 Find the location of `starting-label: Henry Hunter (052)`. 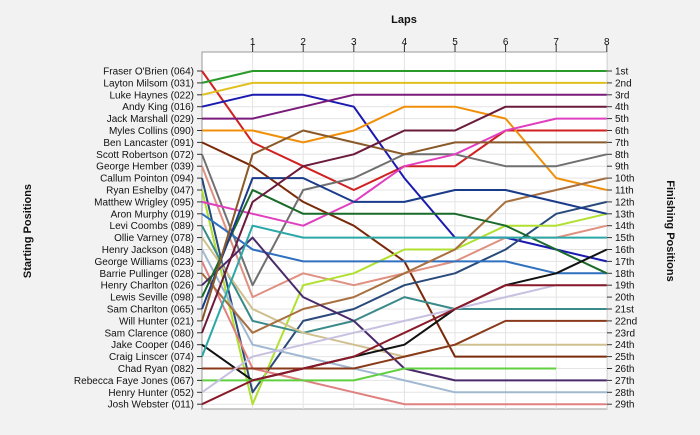

starting-label: Henry Hunter (052) is located at coordinates (151, 393).